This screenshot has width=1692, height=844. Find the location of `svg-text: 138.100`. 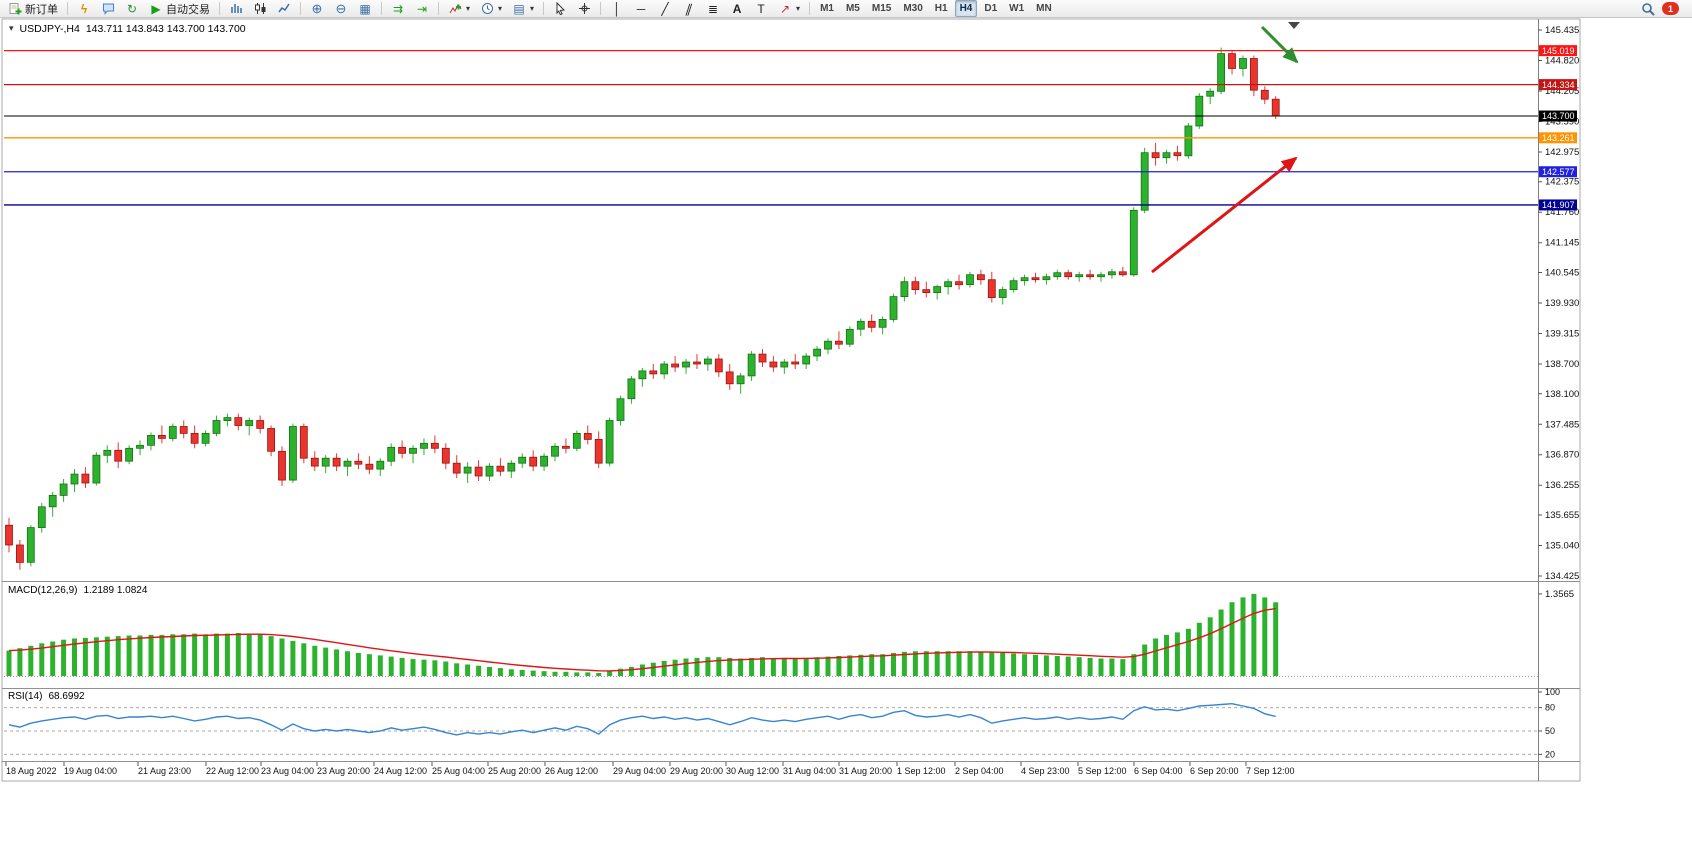

svg-text: 138.100 is located at coordinates (1562, 394).